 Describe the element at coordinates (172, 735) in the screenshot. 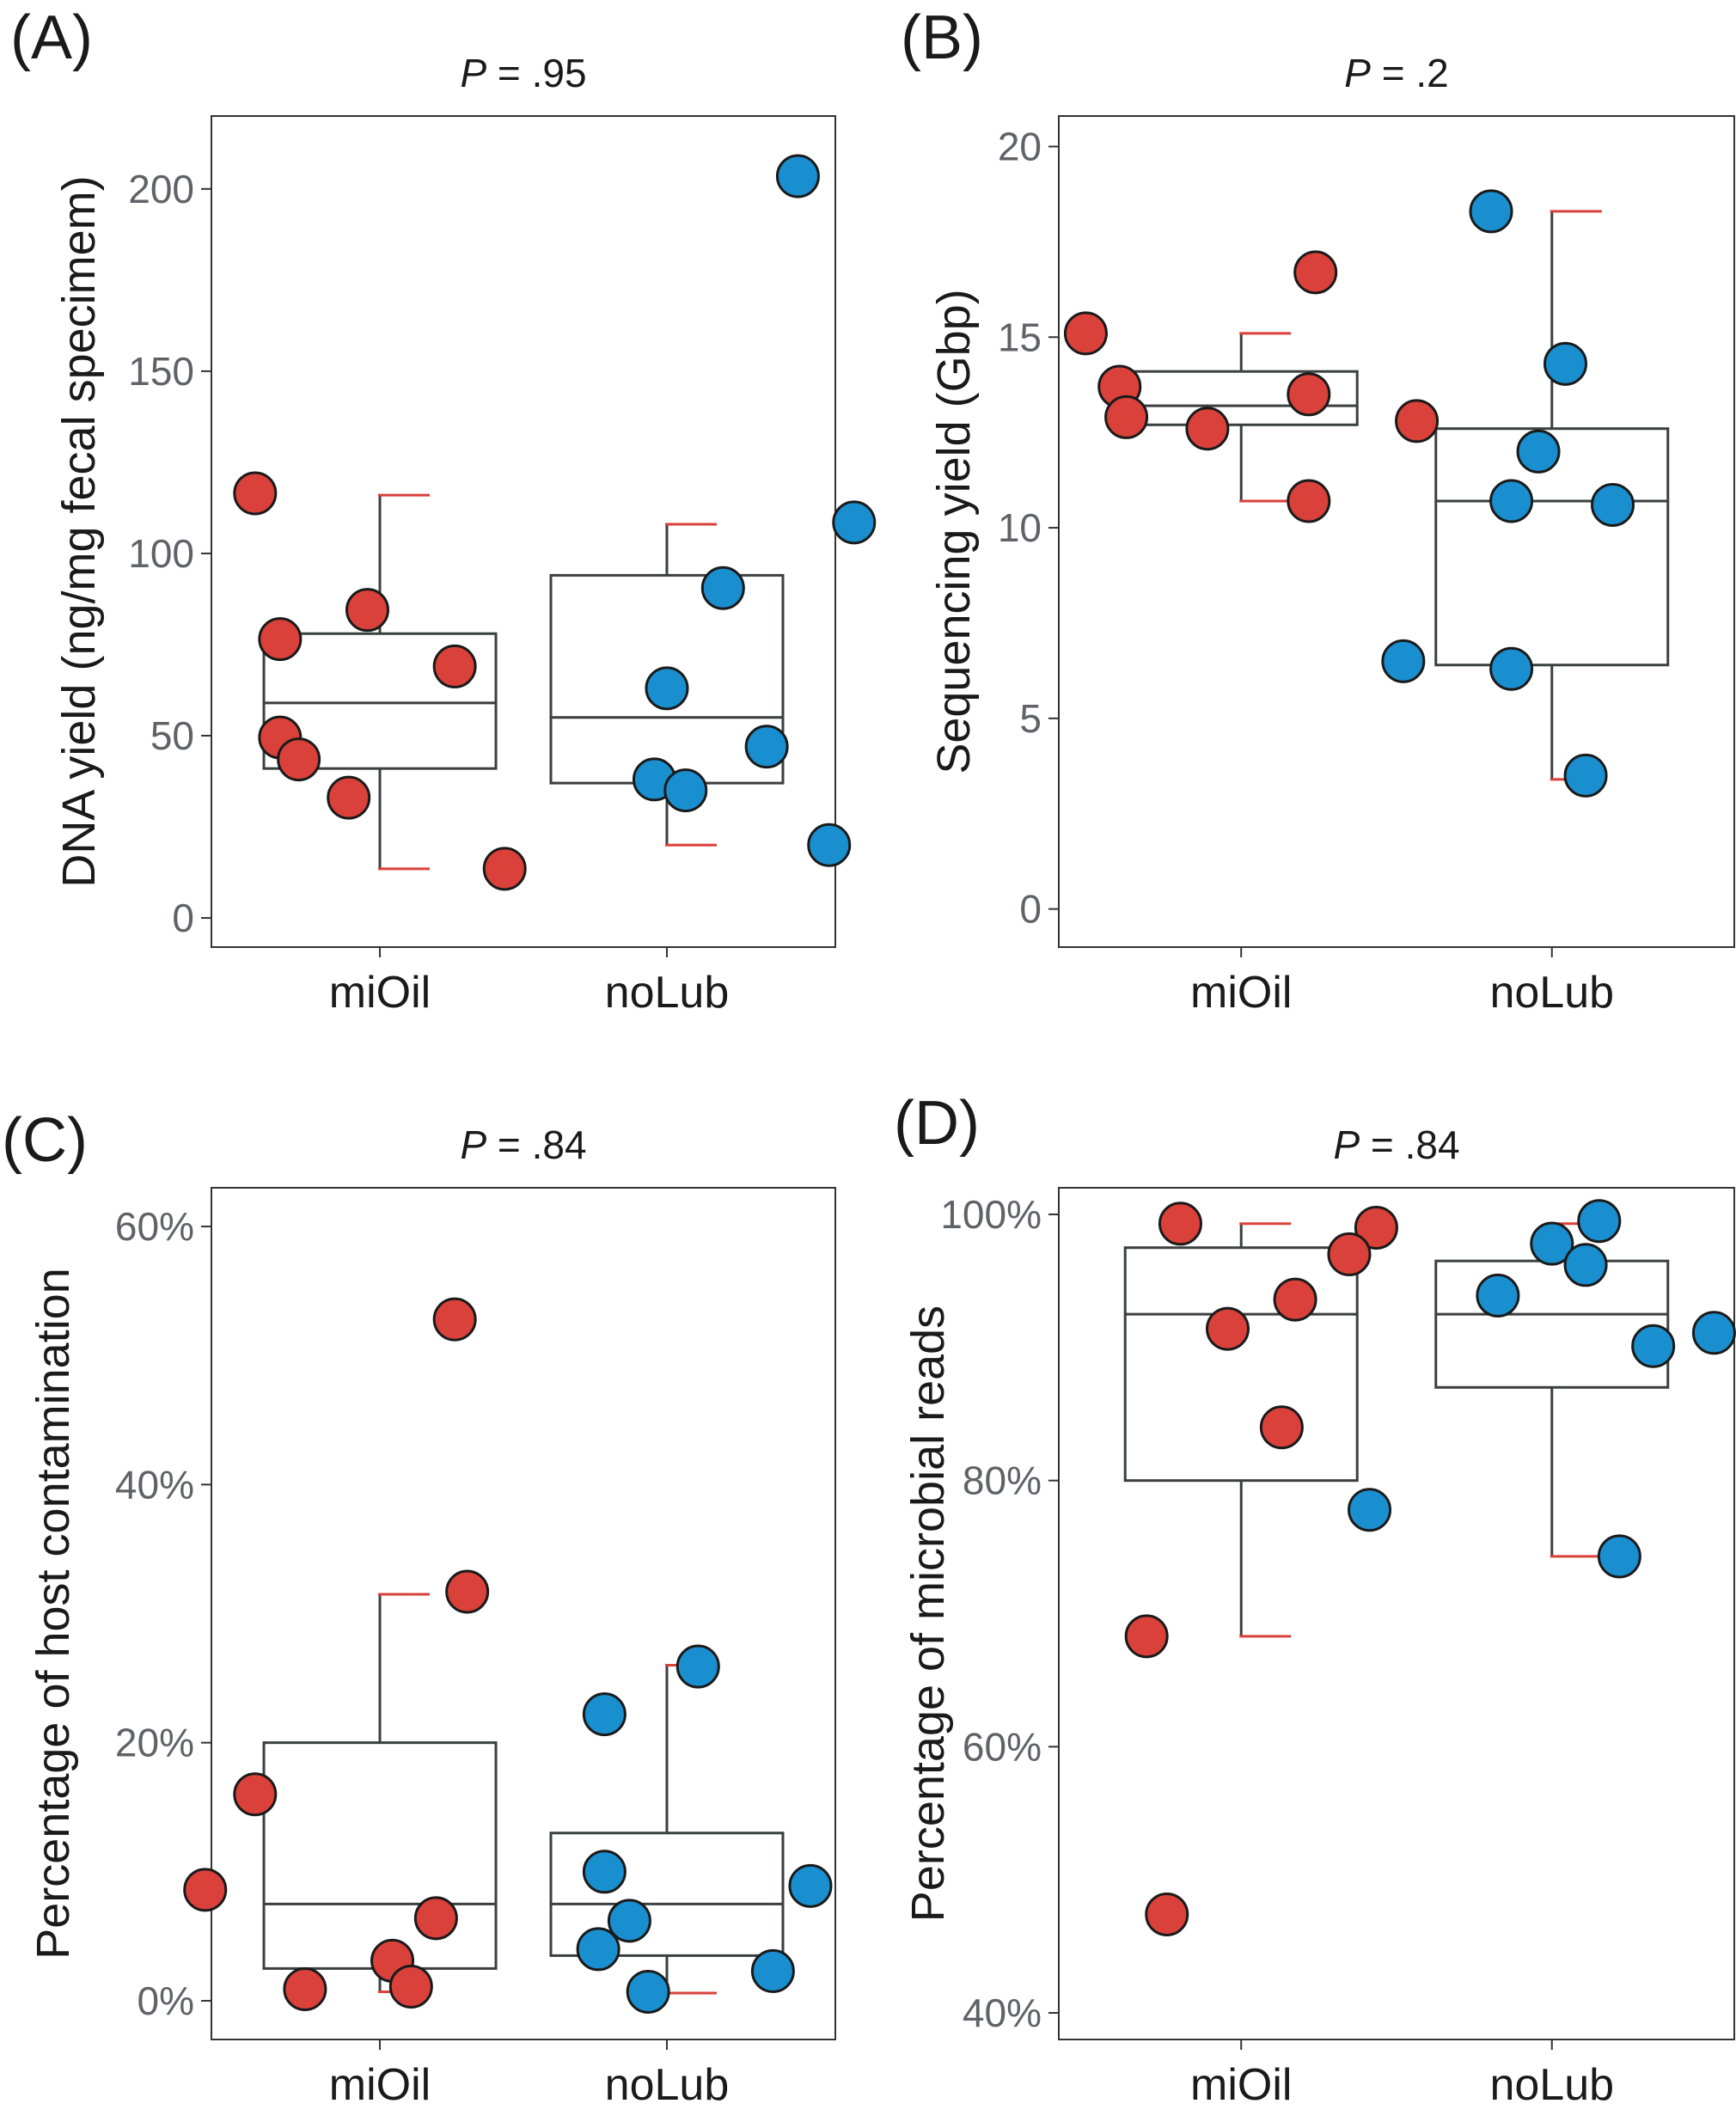

I see `y-tick-label: 50` at that location.